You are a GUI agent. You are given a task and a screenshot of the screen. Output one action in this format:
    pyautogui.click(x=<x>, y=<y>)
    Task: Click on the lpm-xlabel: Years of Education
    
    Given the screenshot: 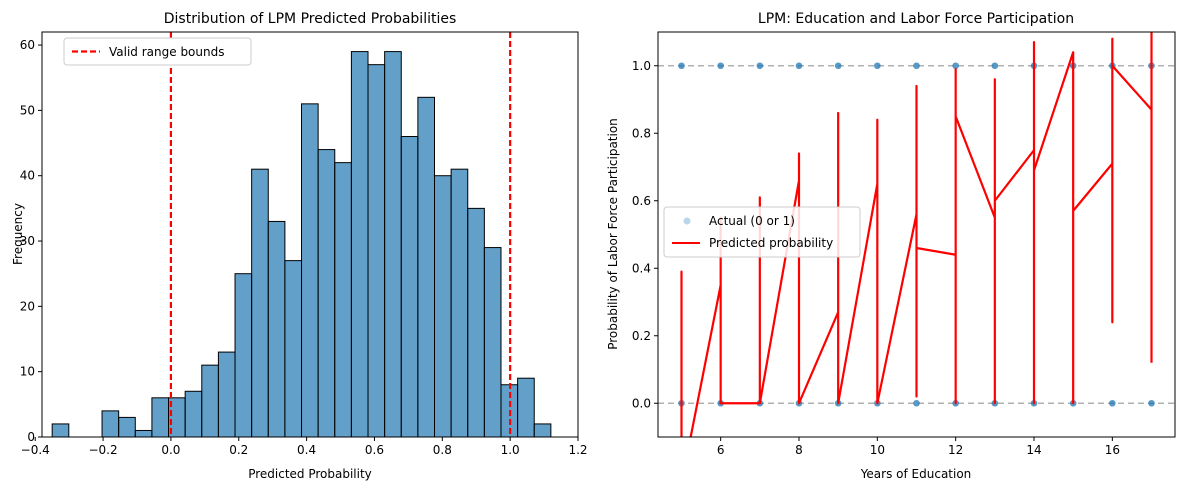 What is the action you would take?
    pyautogui.click(x=916, y=474)
    